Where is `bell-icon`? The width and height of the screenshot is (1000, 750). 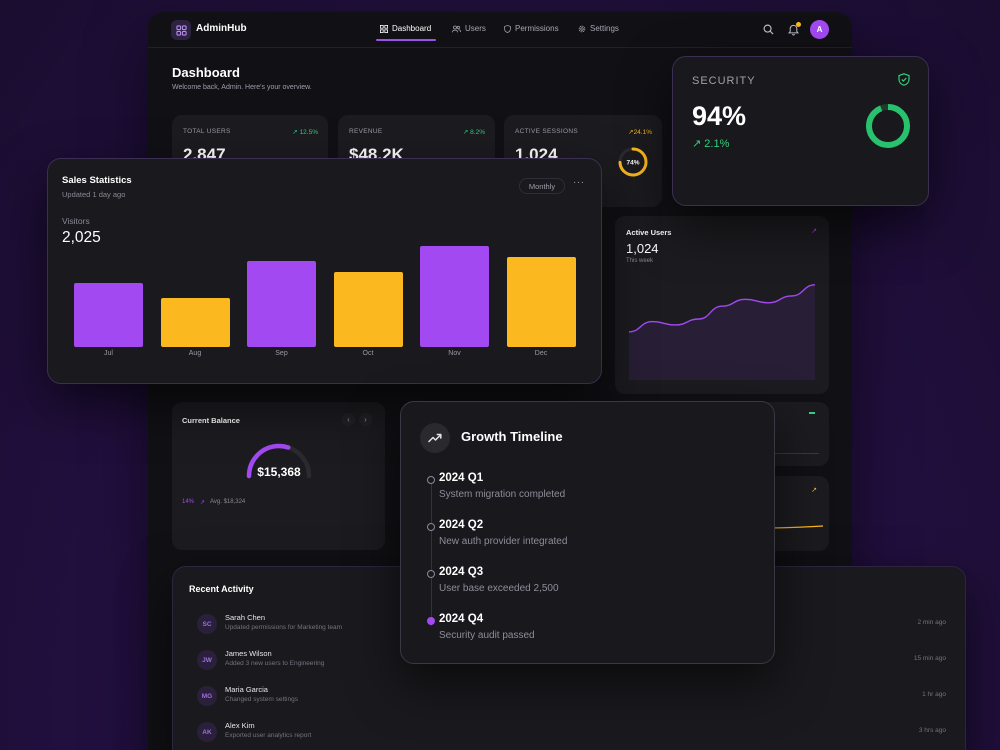 bell-icon is located at coordinates (793, 30).